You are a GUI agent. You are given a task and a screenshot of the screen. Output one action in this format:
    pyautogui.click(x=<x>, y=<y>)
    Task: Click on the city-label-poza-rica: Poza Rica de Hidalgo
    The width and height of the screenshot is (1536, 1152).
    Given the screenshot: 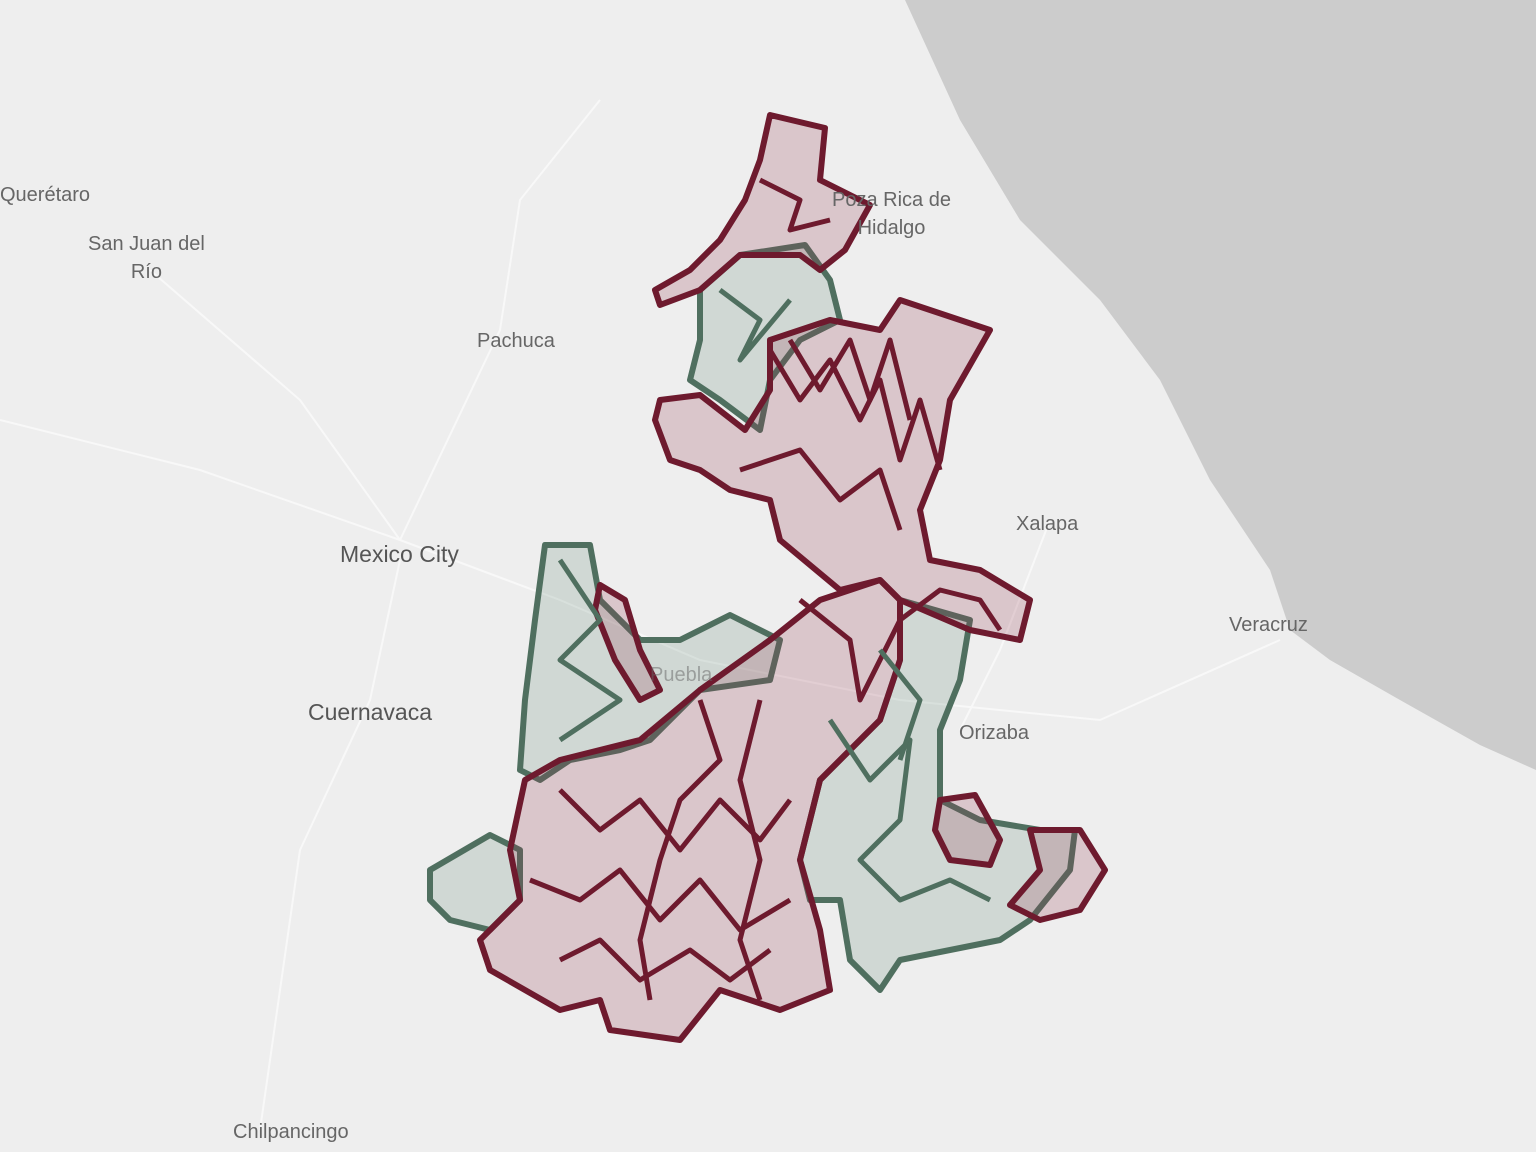 What is the action you would take?
    pyautogui.click(x=891, y=214)
    